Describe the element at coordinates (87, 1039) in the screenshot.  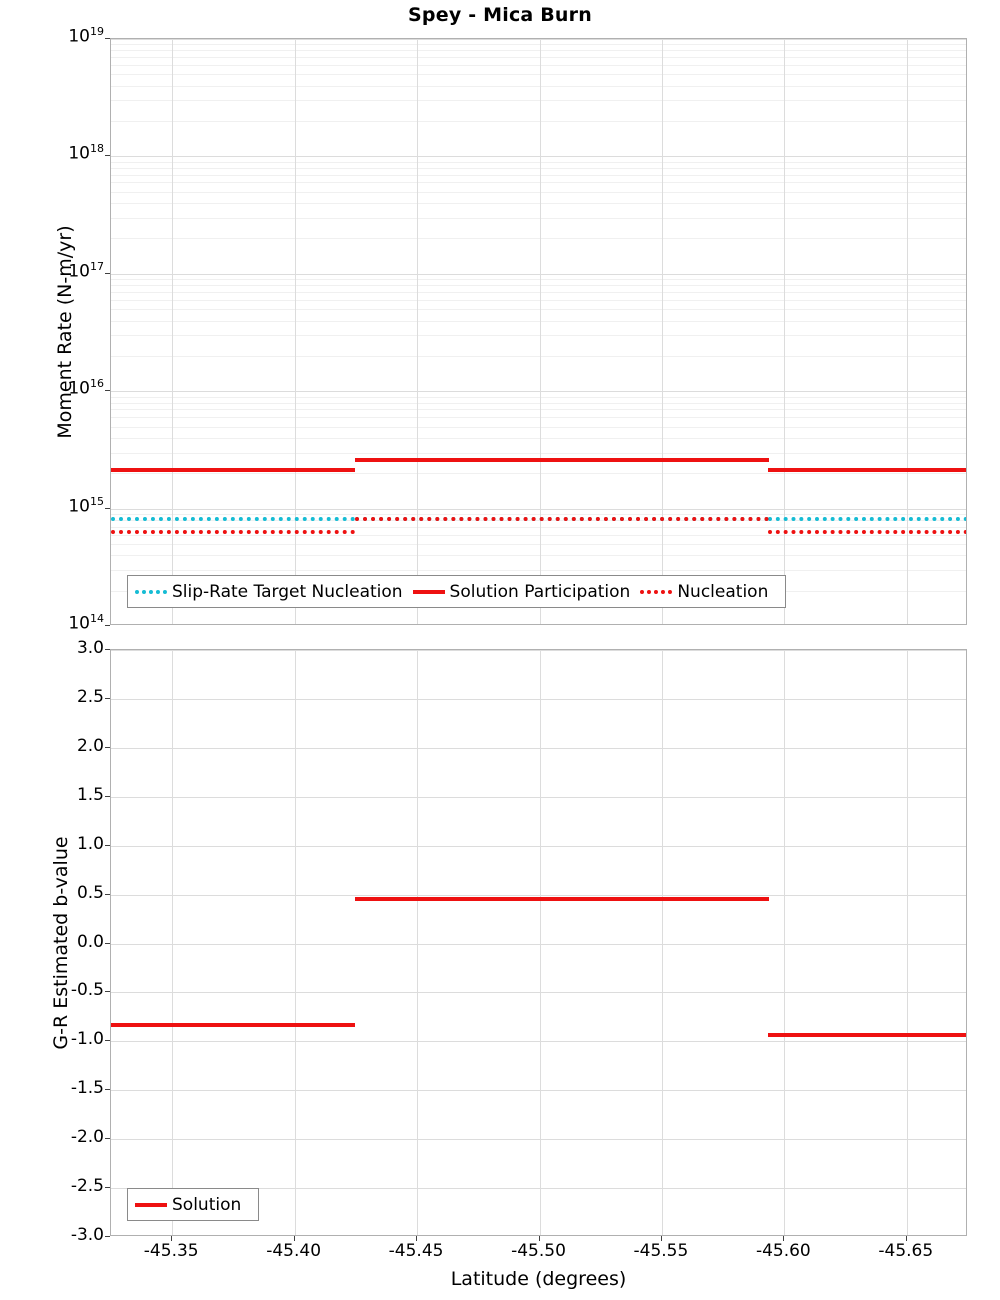
I see `y-axis-tick-label: -1.0` at that location.